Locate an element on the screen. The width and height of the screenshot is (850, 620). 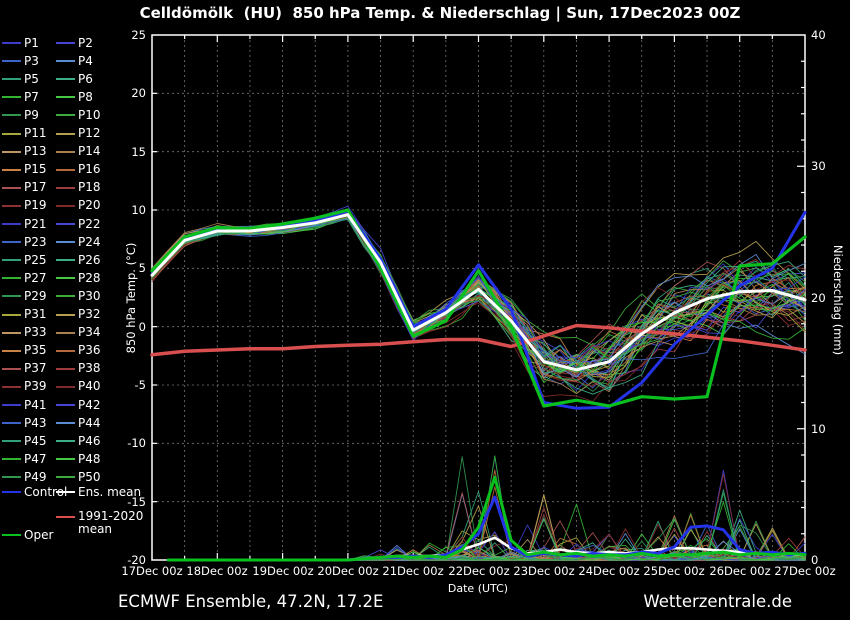
legend-item-p27: P27 is located at coordinates (24, 278).